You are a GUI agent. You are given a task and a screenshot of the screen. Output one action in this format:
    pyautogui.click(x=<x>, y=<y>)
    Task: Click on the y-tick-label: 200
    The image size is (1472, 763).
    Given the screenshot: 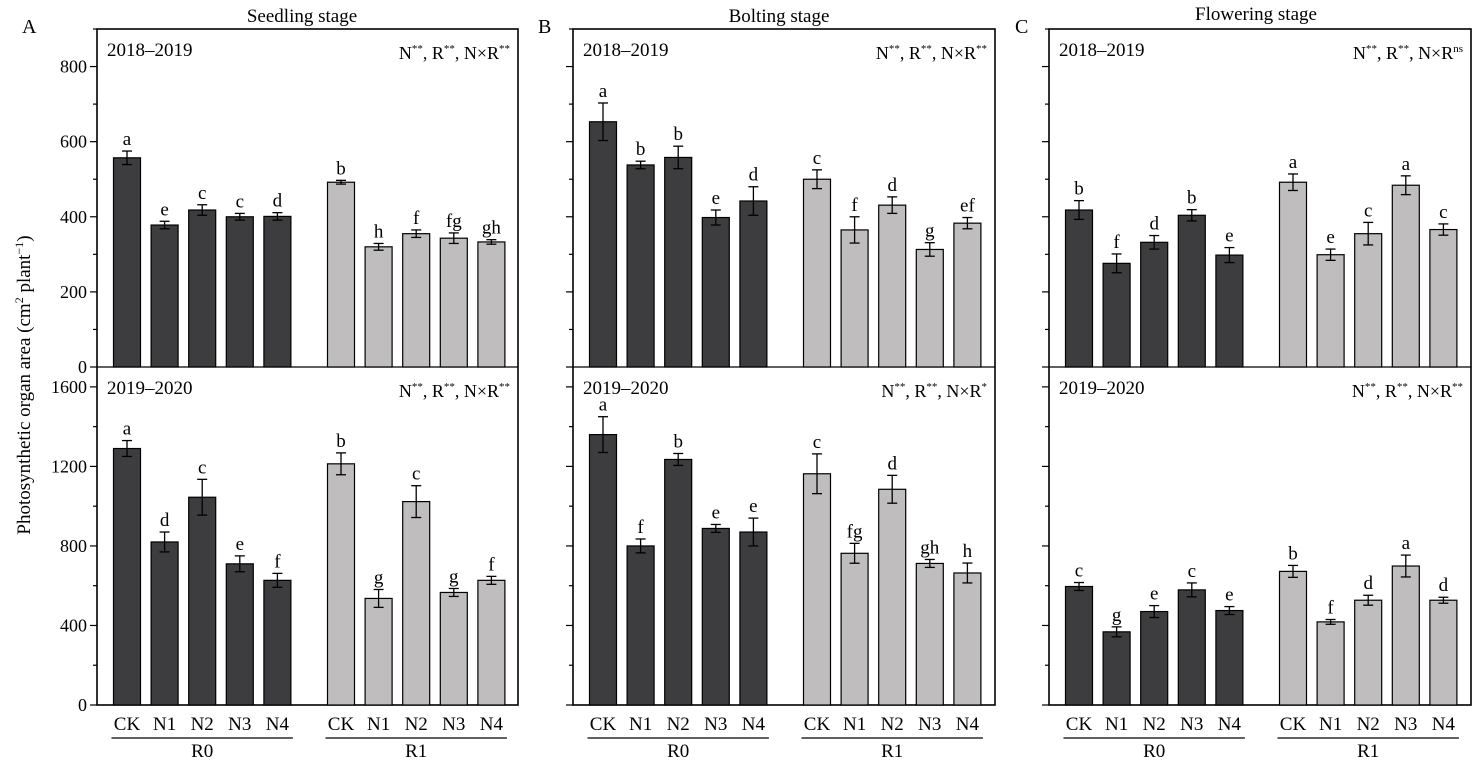 What is the action you would take?
    pyautogui.click(x=73, y=292)
    